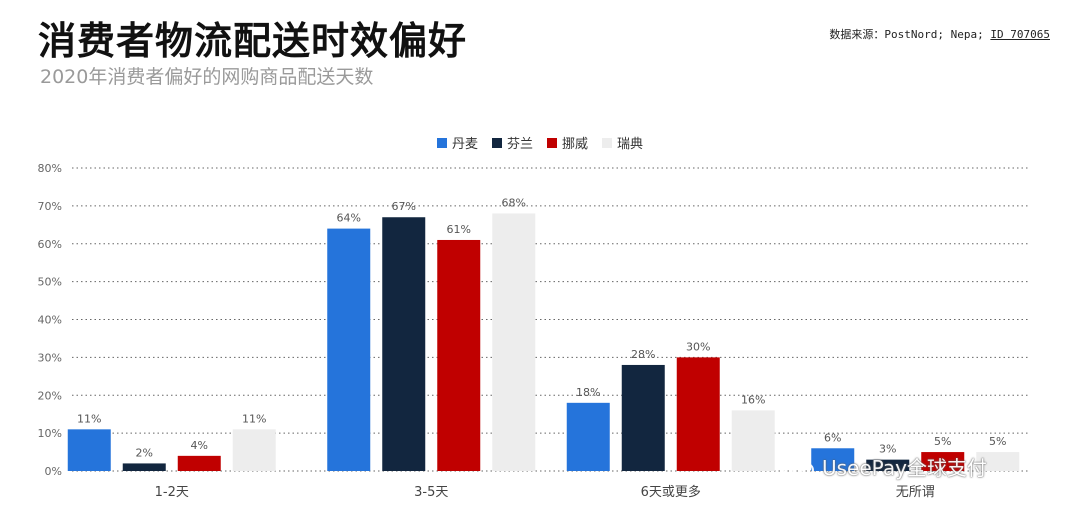 This screenshot has width=1080, height=520. Describe the element at coordinates (50, 282) in the screenshot. I see `y-tick-label: 50%` at that location.